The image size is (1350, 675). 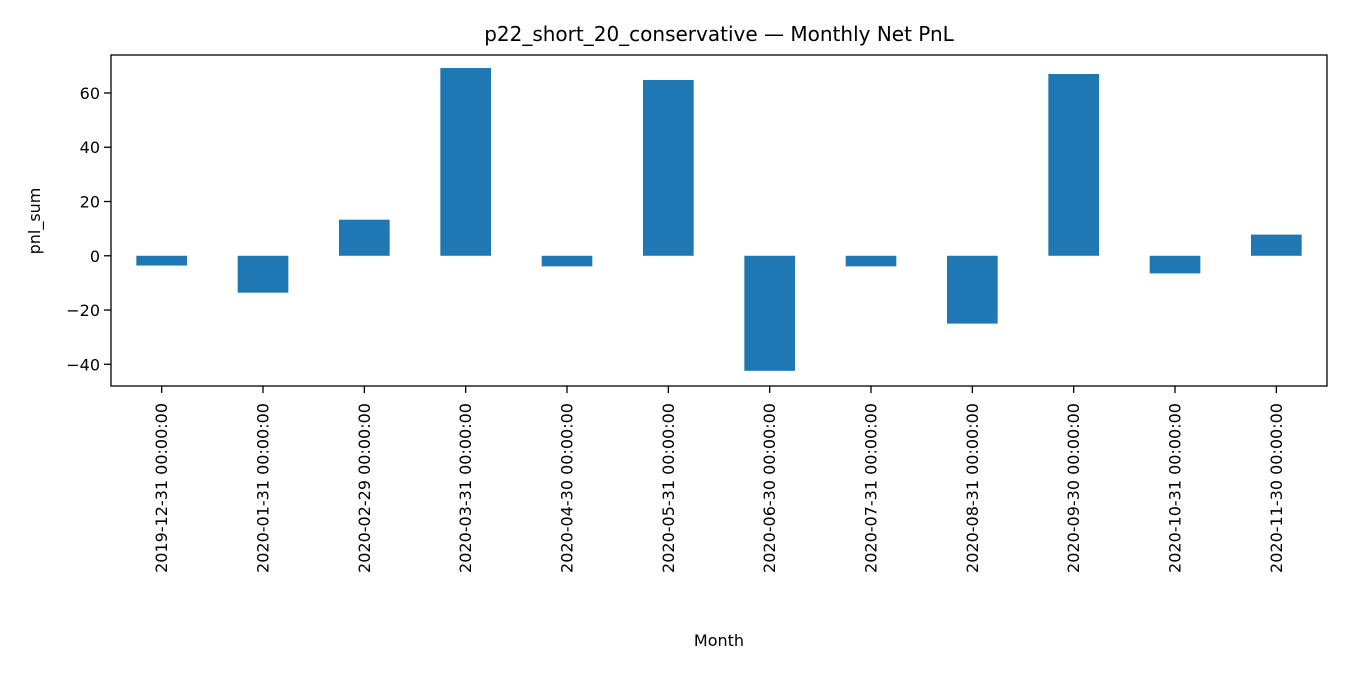 I want to click on x-tick-label: 2019-12-31 00:00:00, so click(x=161, y=488).